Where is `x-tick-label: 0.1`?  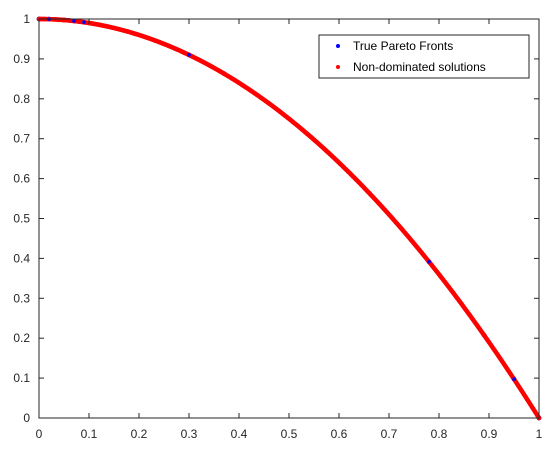
x-tick-label: 0.1 is located at coordinates (89, 434).